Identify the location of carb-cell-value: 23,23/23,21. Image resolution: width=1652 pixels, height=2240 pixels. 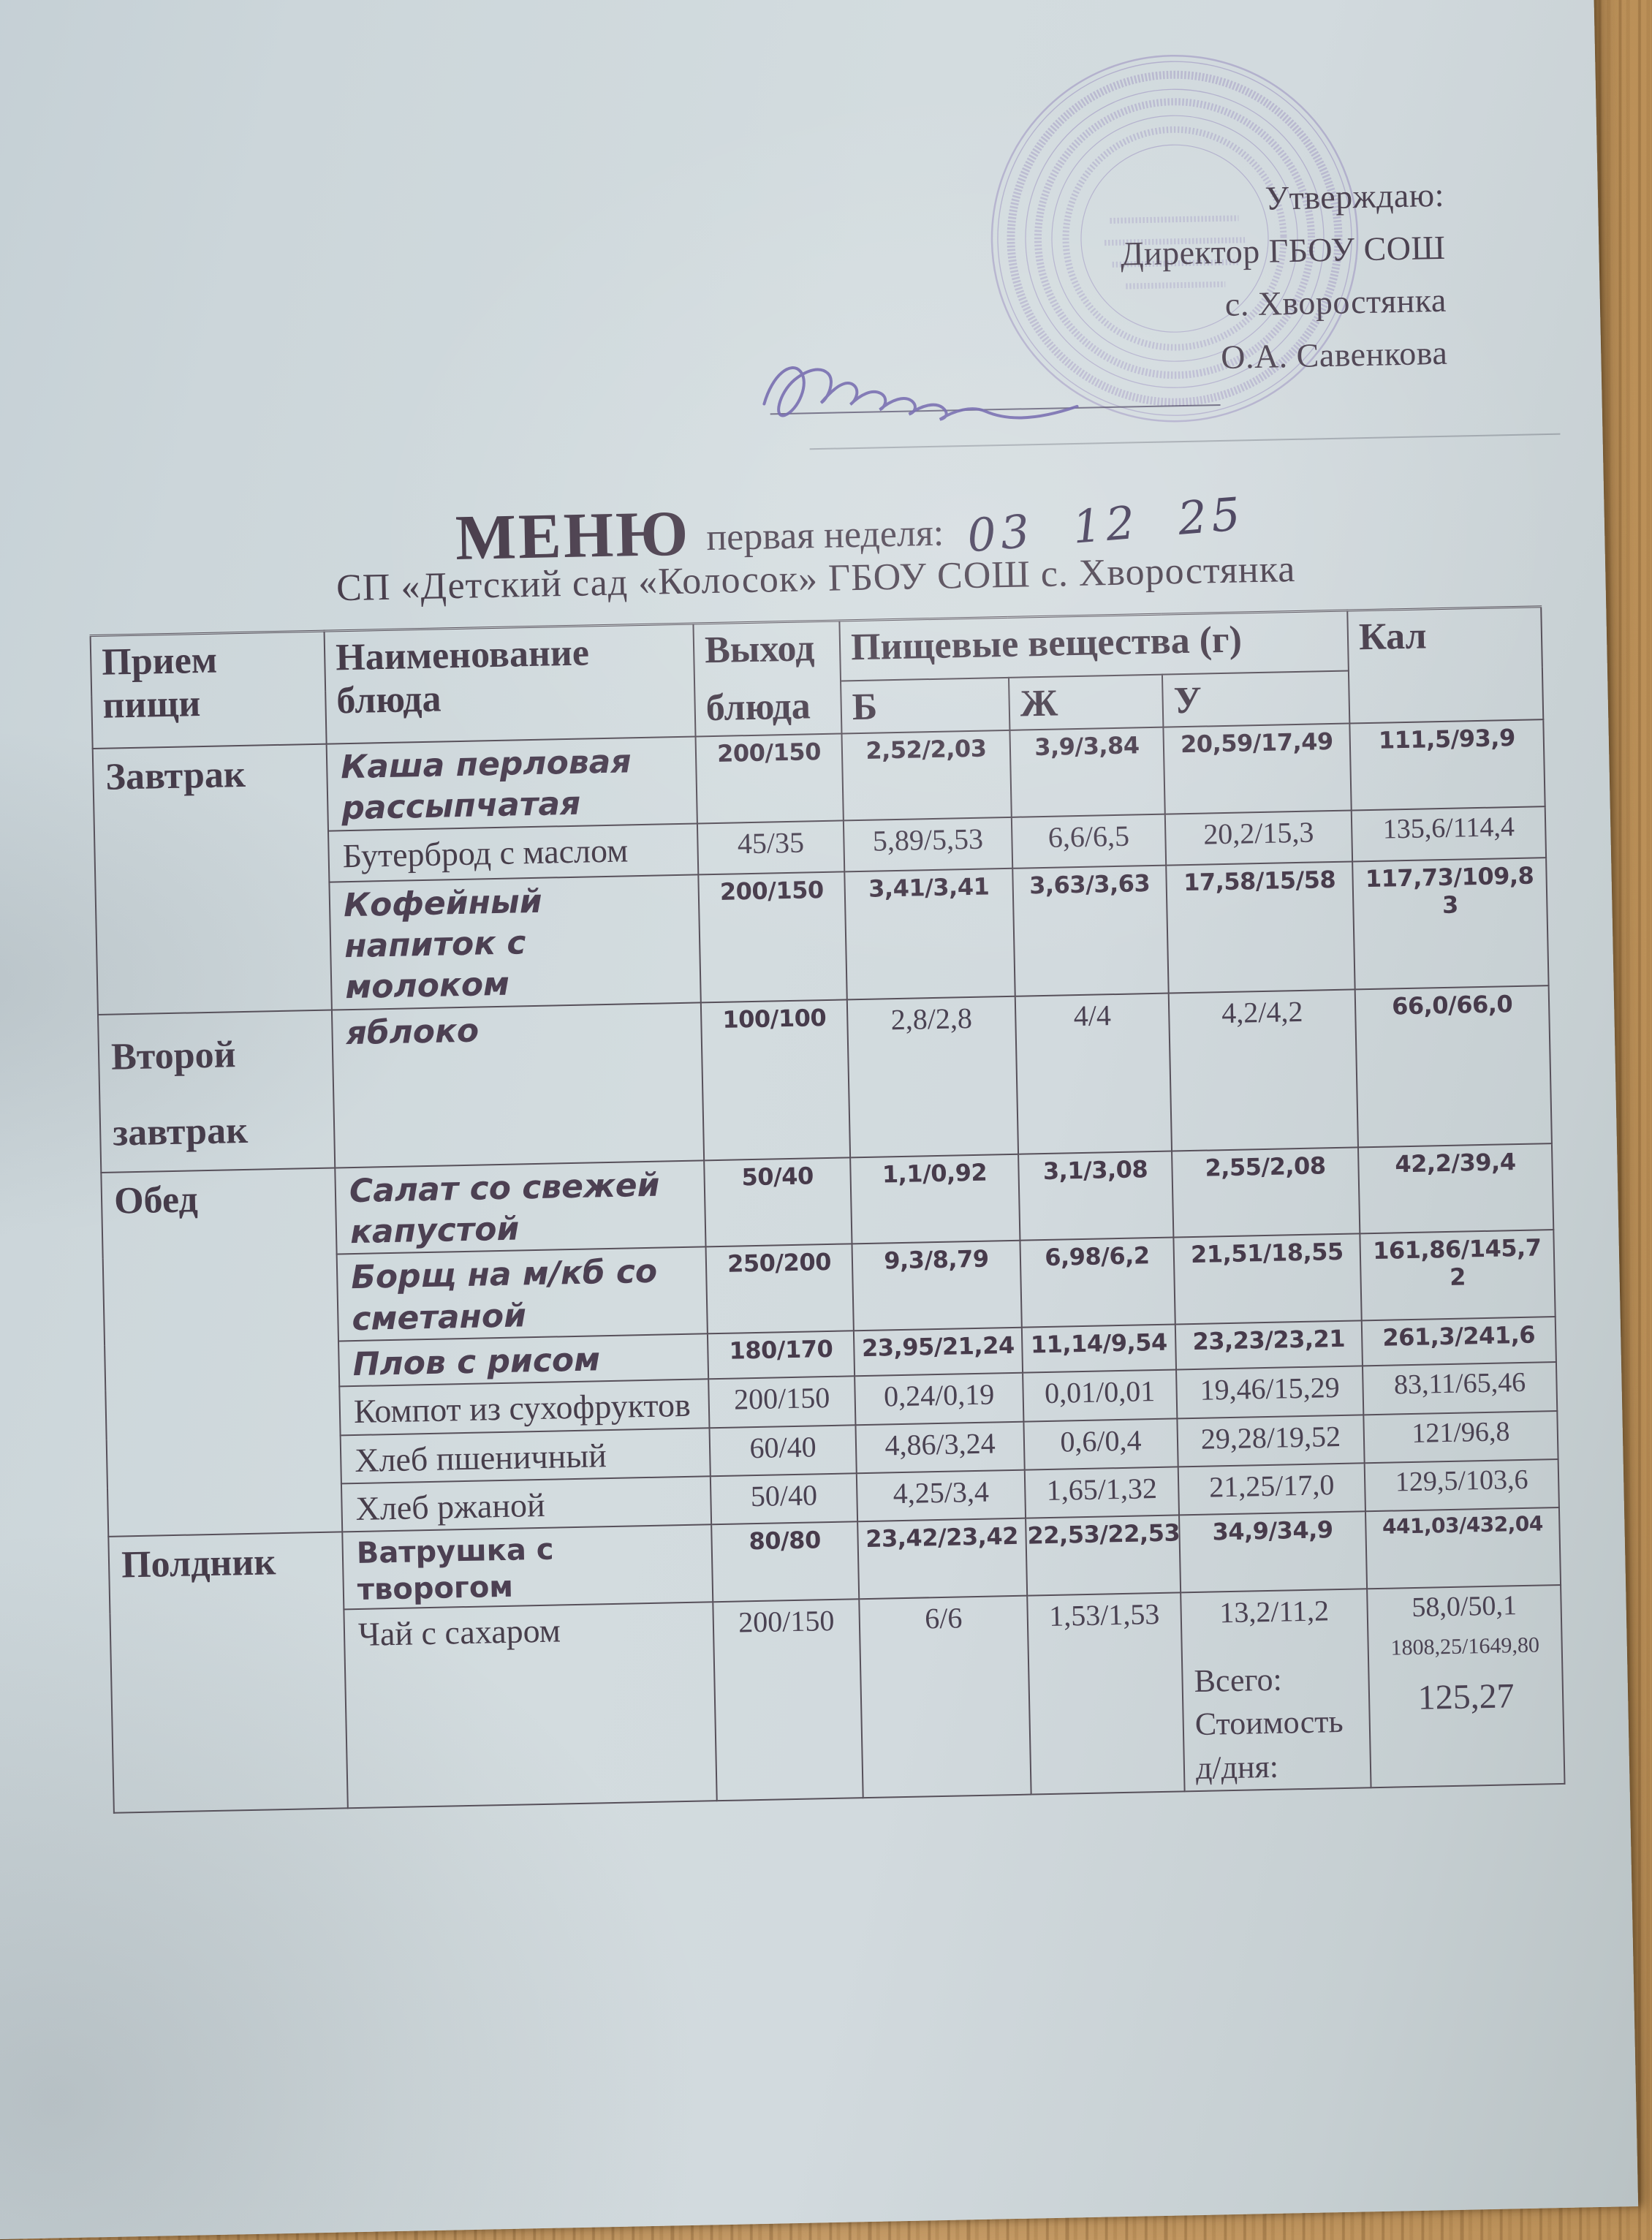
(1269, 1339).